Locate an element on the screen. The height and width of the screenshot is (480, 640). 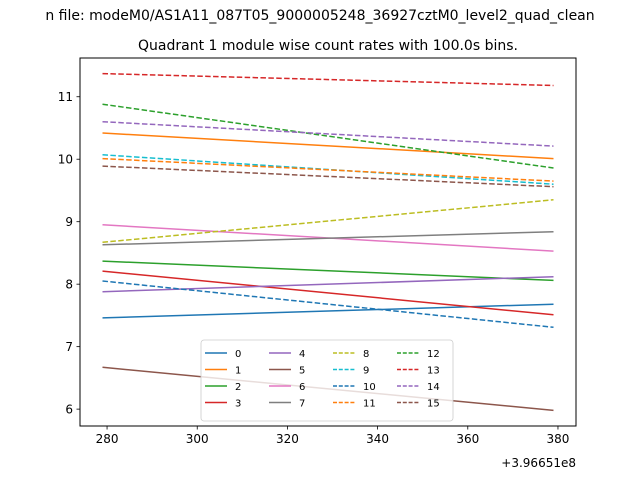
legend-label-0: 0 is located at coordinates (238, 354).